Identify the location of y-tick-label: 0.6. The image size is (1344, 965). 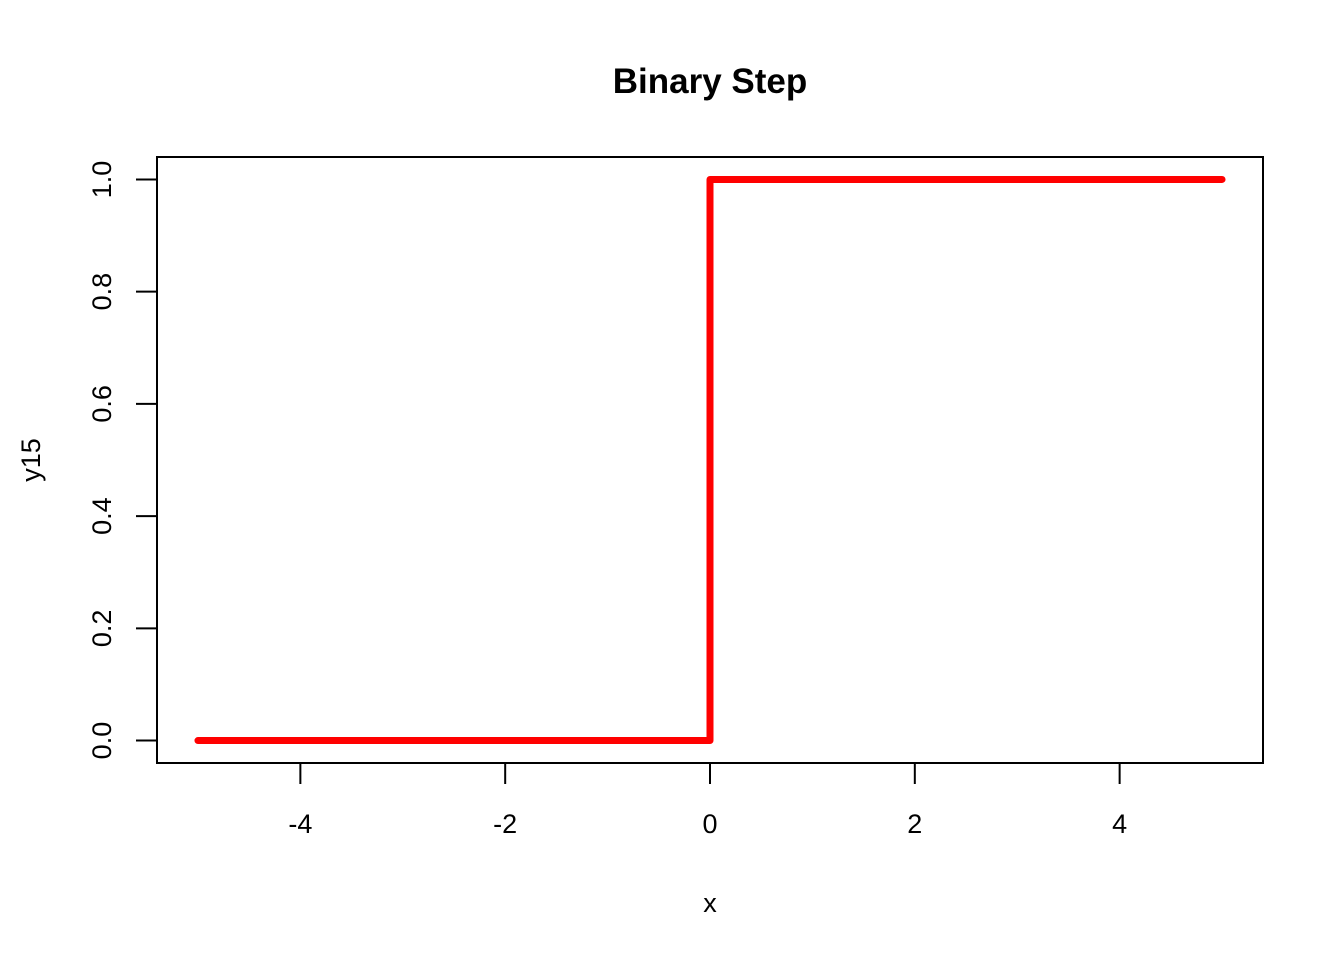
(102, 404).